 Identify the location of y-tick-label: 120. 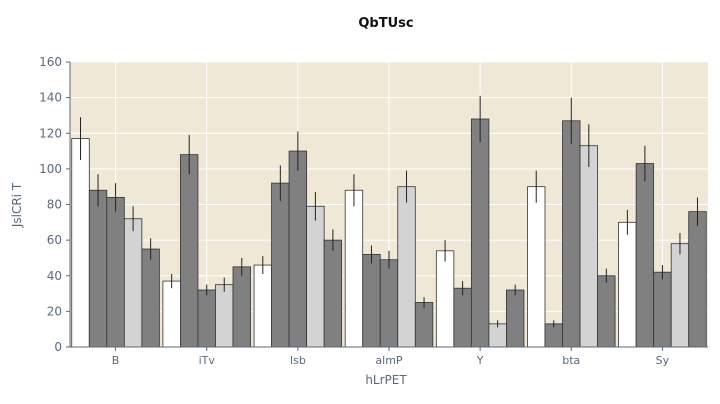
(50, 133).